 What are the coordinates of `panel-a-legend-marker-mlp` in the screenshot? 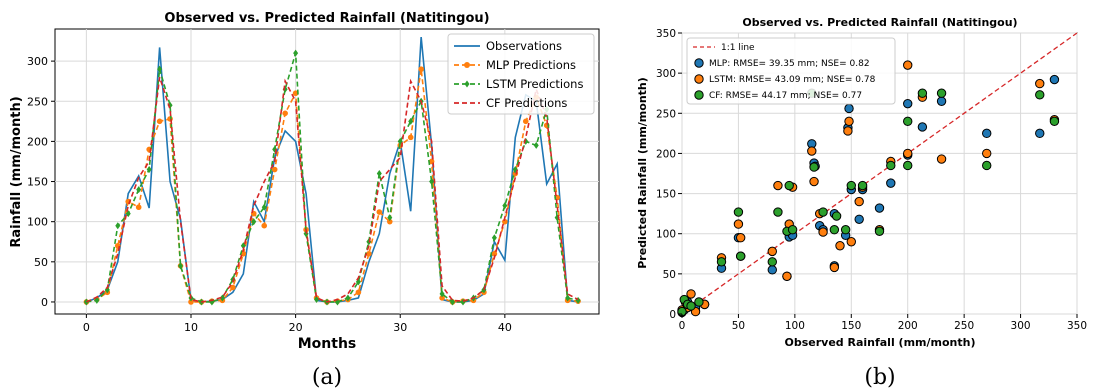 It's located at (467, 65).